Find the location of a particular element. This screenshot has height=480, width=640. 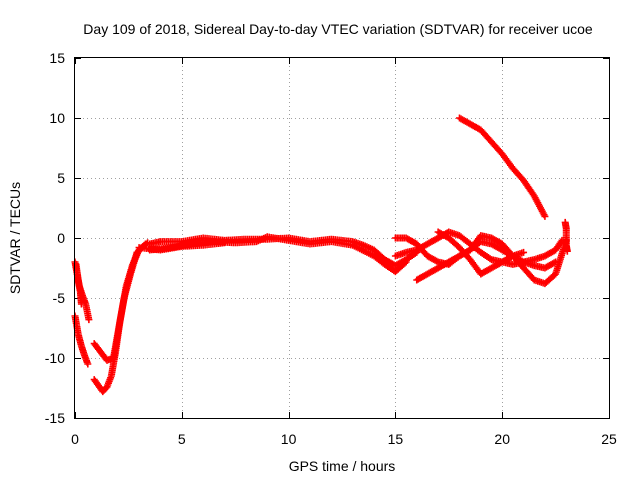

x-tick-label: 5 is located at coordinates (182, 439).